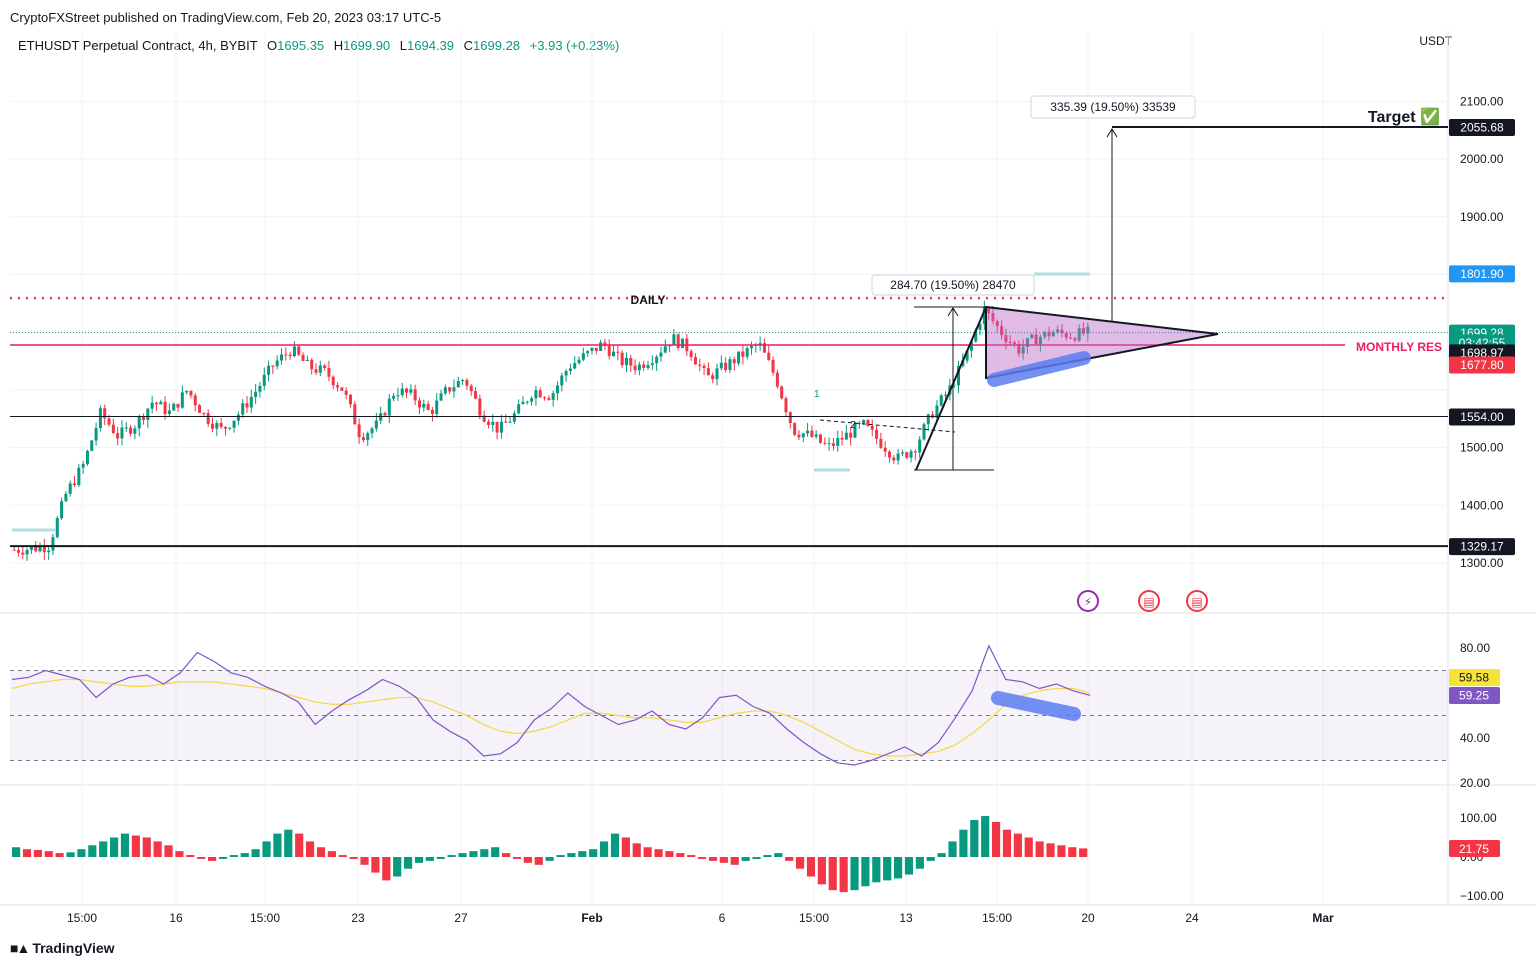  I want to click on rsi-ma-line, so click(551, 717).